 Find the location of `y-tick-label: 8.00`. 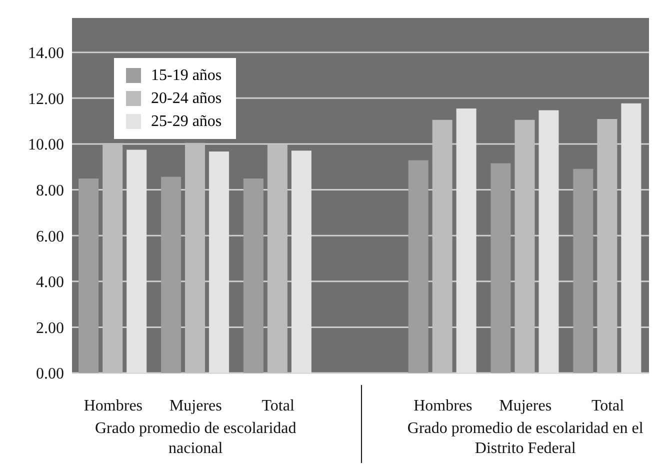

y-tick-label: 8.00 is located at coordinates (50, 191).